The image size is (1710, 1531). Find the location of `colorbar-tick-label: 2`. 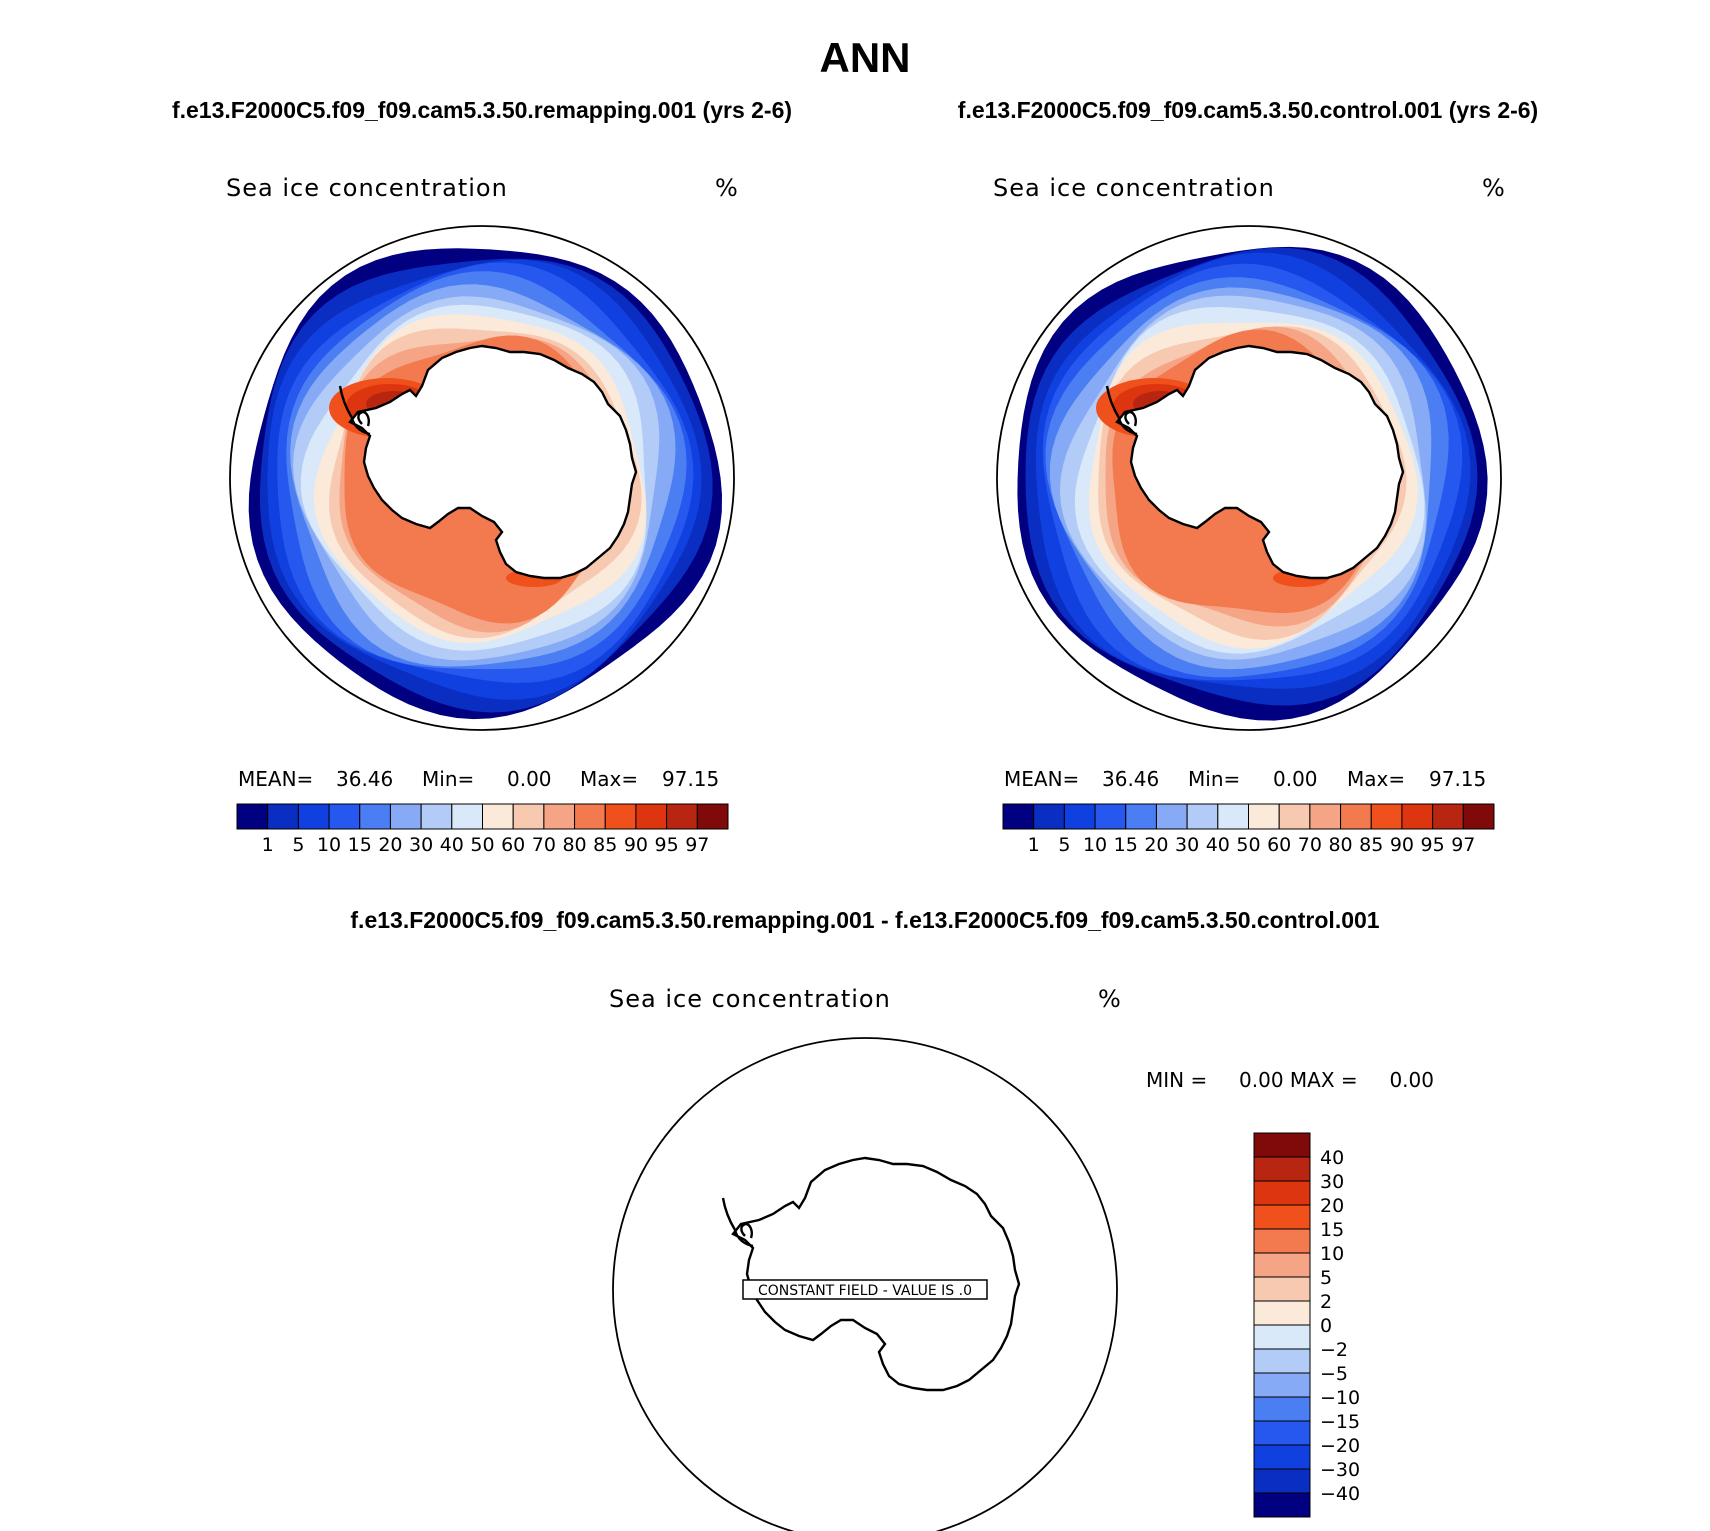

colorbar-tick-label: 2 is located at coordinates (1326, 1302).